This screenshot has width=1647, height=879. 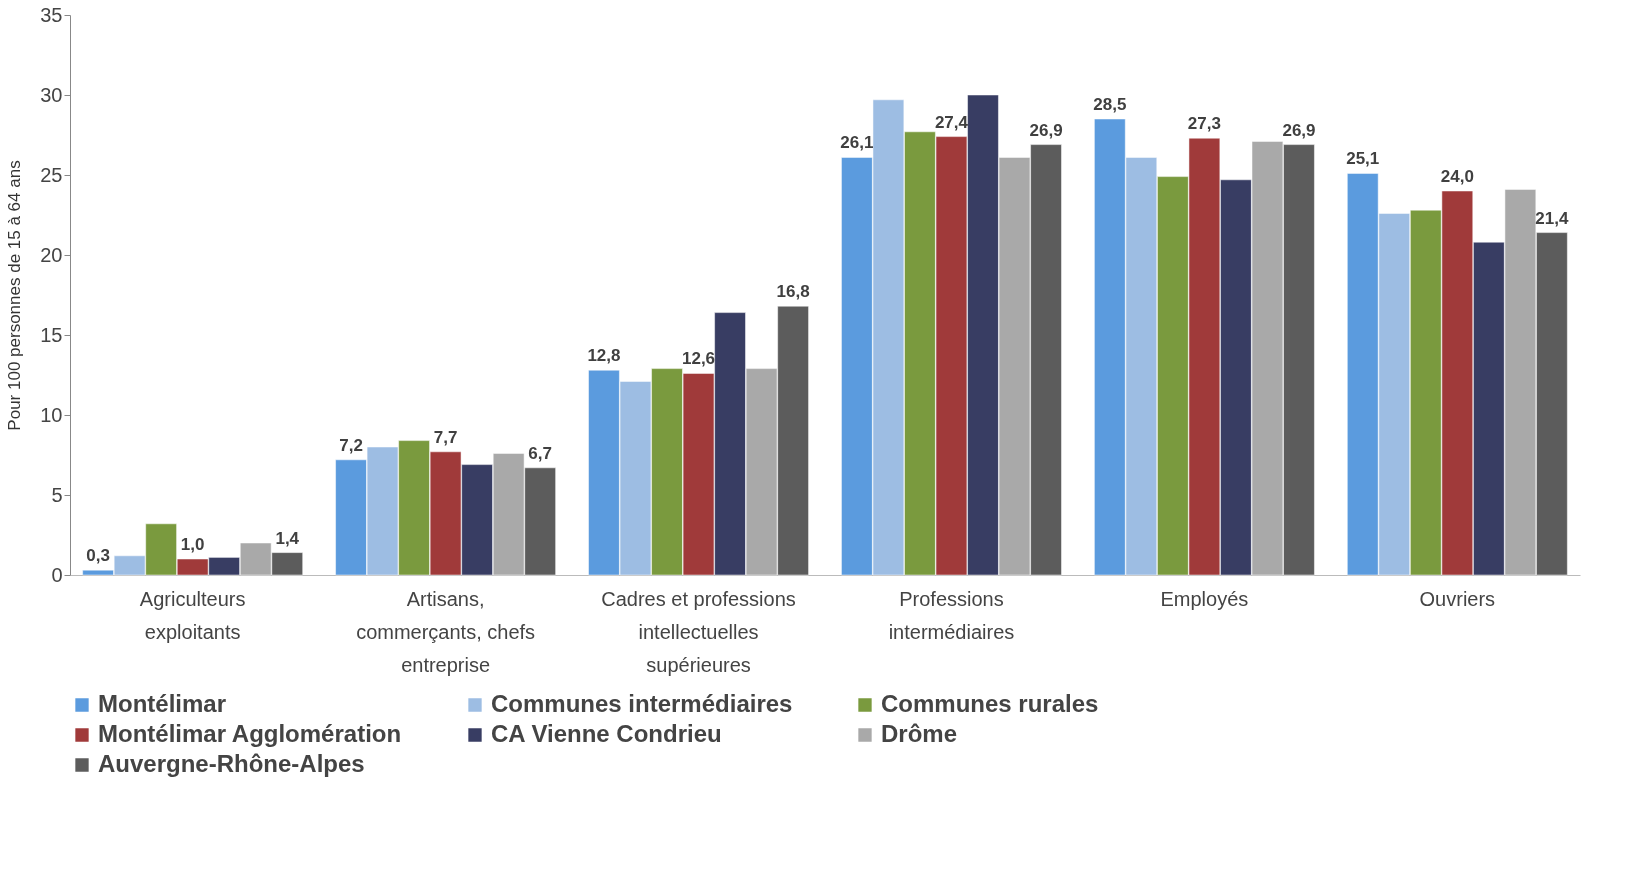 What do you see at coordinates (540, 453) in the screenshot?
I see `data-label: 6,7` at bounding box center [540, 453].